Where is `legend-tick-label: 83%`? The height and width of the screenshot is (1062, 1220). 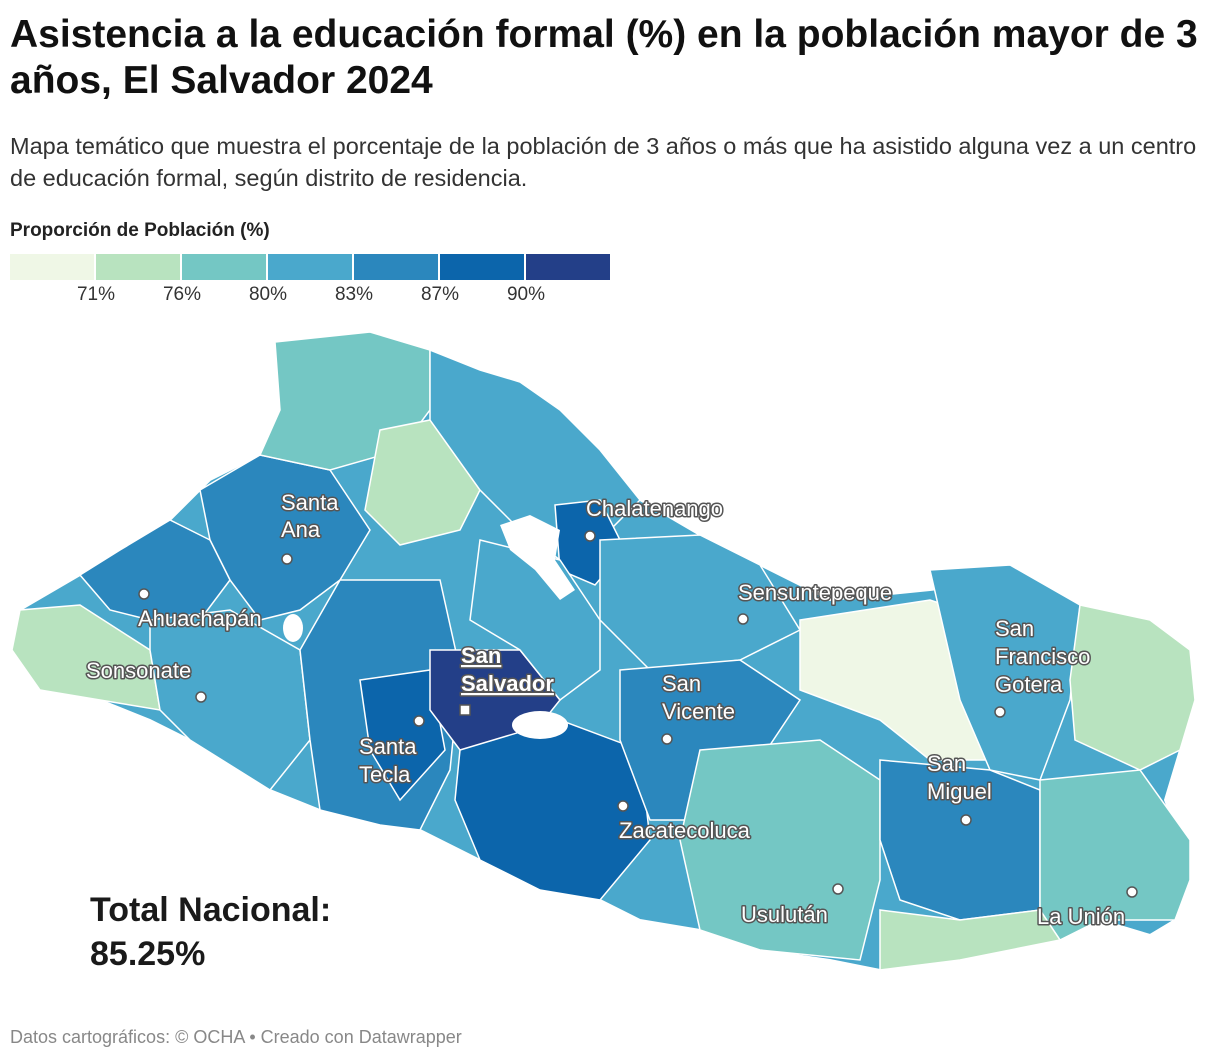 legend-tick-label: 83% is located at coordinates (354, 294).